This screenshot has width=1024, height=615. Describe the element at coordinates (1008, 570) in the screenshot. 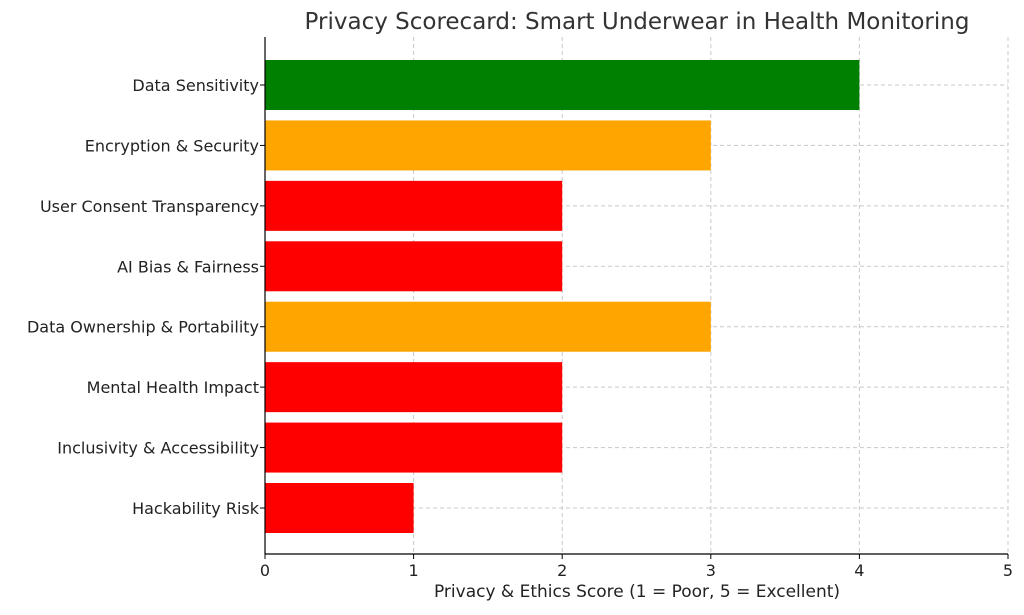

I see `x-tick-label: 5` at that location.